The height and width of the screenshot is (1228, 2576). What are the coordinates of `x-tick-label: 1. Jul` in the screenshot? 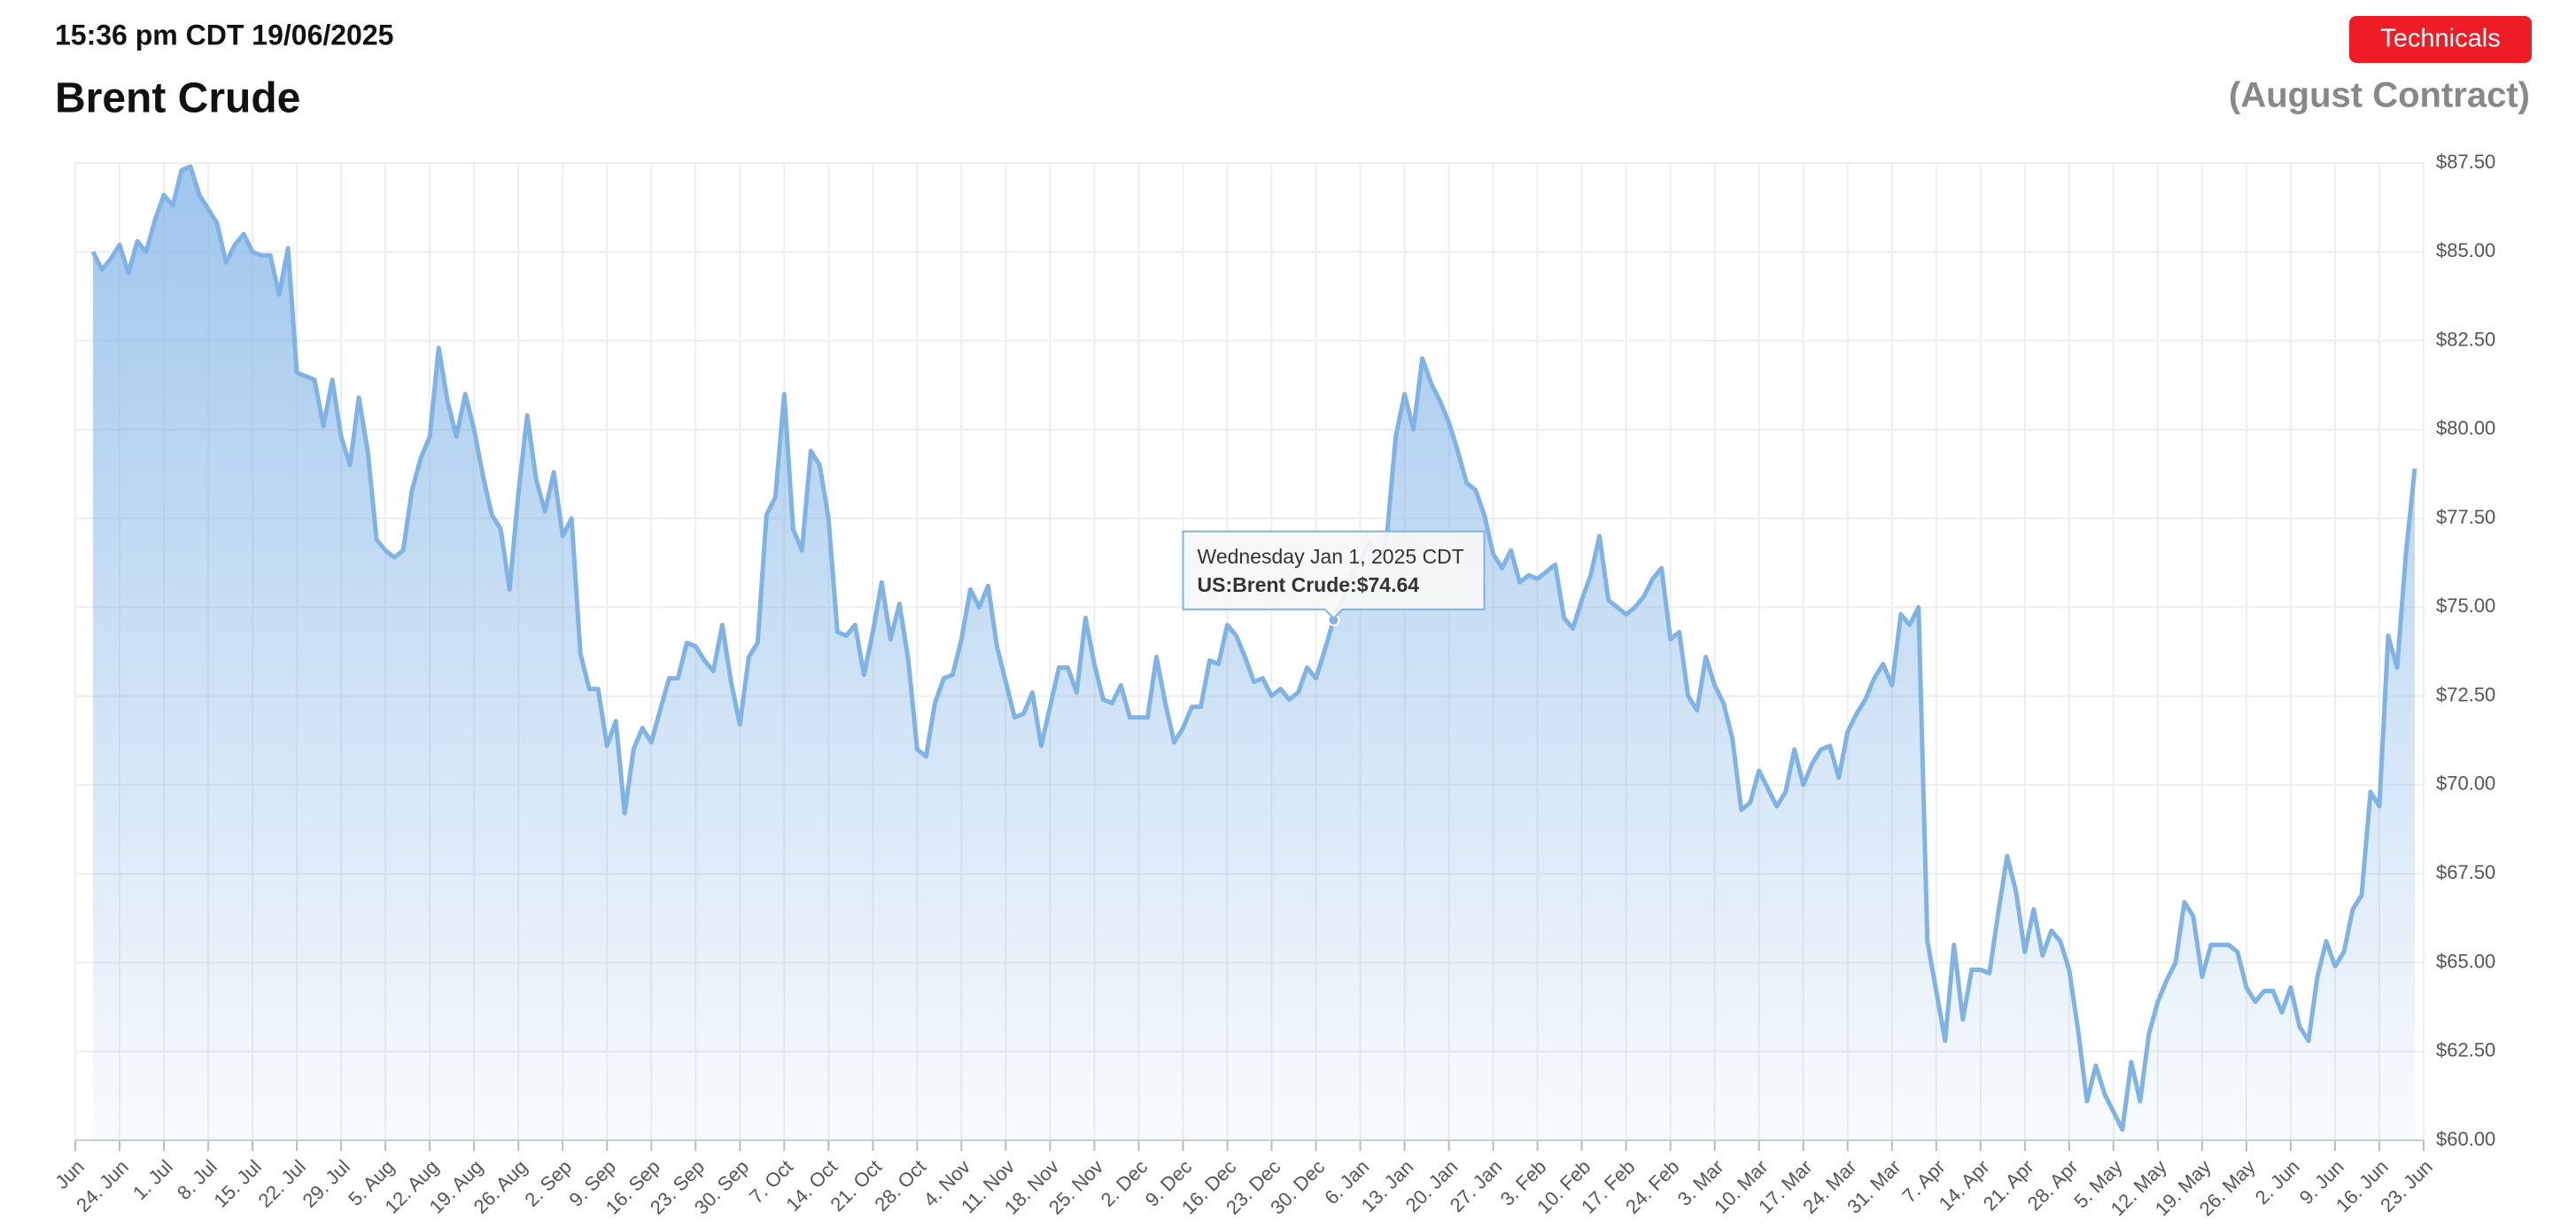 It's located at (152, 1179).